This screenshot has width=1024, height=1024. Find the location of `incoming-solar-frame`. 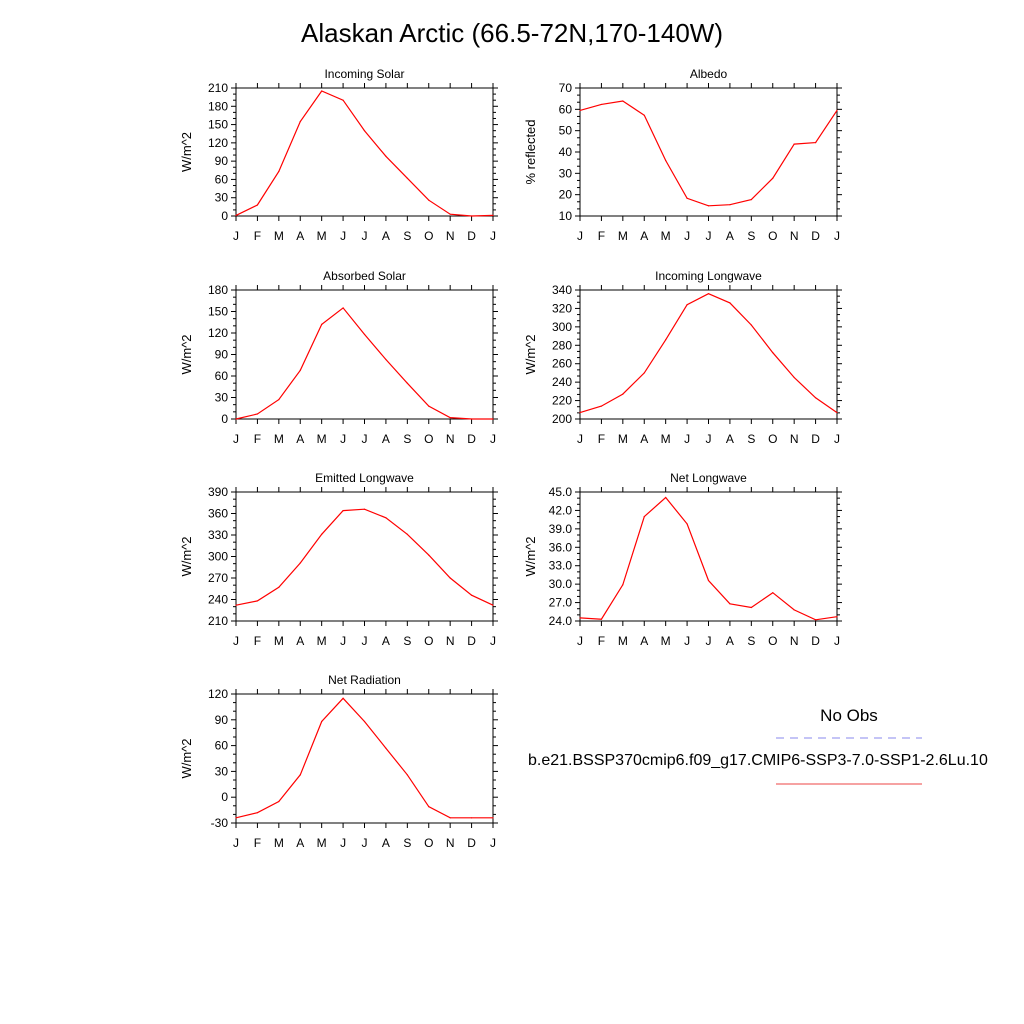

incoming-solar-frame is located at coordinates (364, 152).